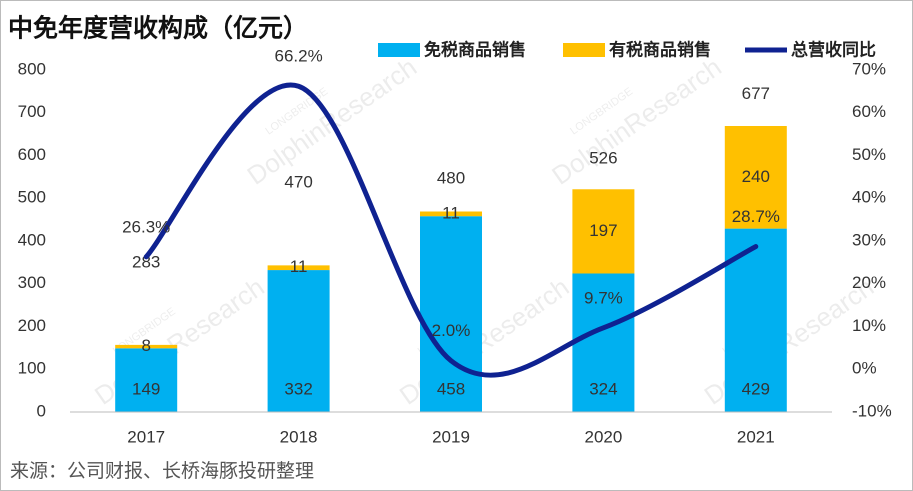 Image resolution: width=913 pixels, height=491 pixels. What do you see at coordinates (869, 325) in the screenshot?
I see `y2-tick-label: 10%` at bounding box center [869, 325].